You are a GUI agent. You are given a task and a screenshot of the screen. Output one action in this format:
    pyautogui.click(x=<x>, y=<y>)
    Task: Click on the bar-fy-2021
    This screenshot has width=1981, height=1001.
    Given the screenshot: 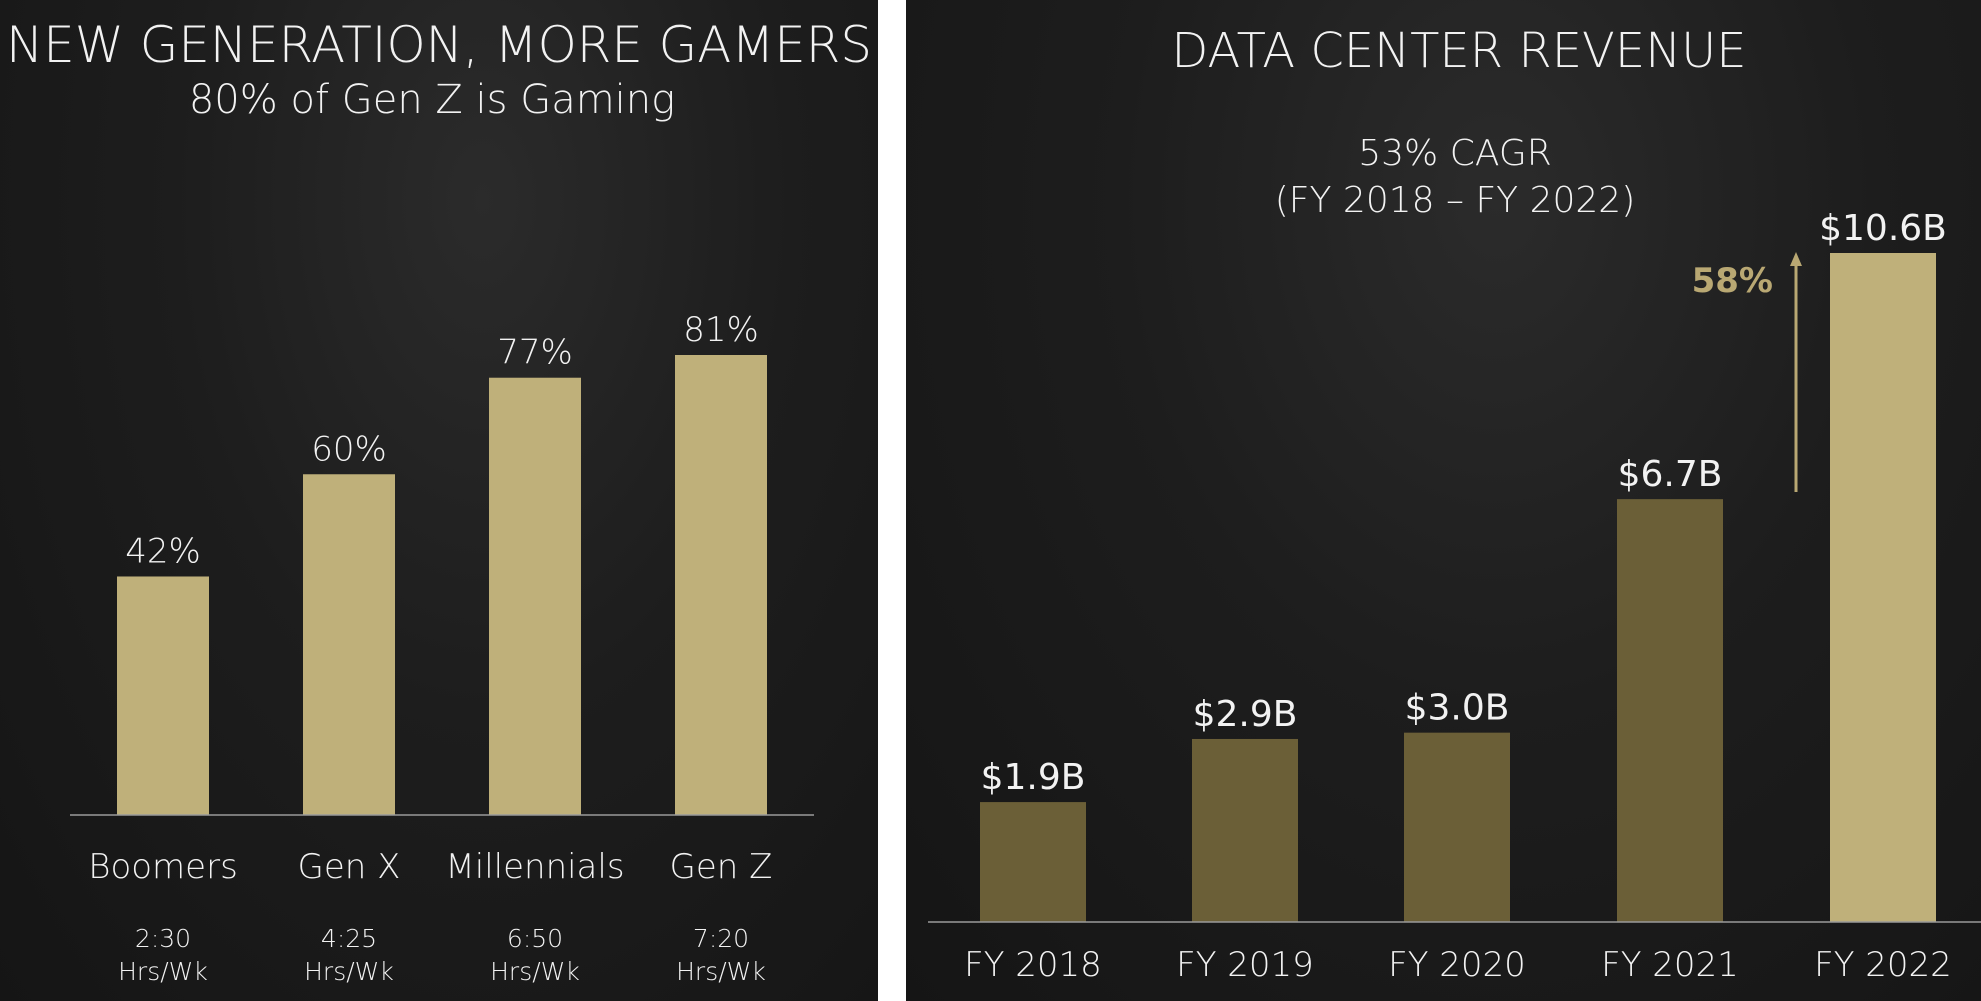 What is the action you would take?
    pyautogui.click(x=1670, y=710)
    